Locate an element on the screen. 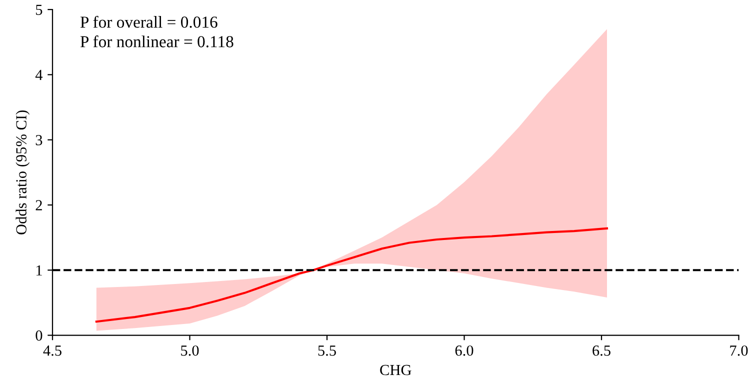 The width and height of the screenshot is (750, 381). x-tick-label: 6.0 is located at coordinates (464, 350).